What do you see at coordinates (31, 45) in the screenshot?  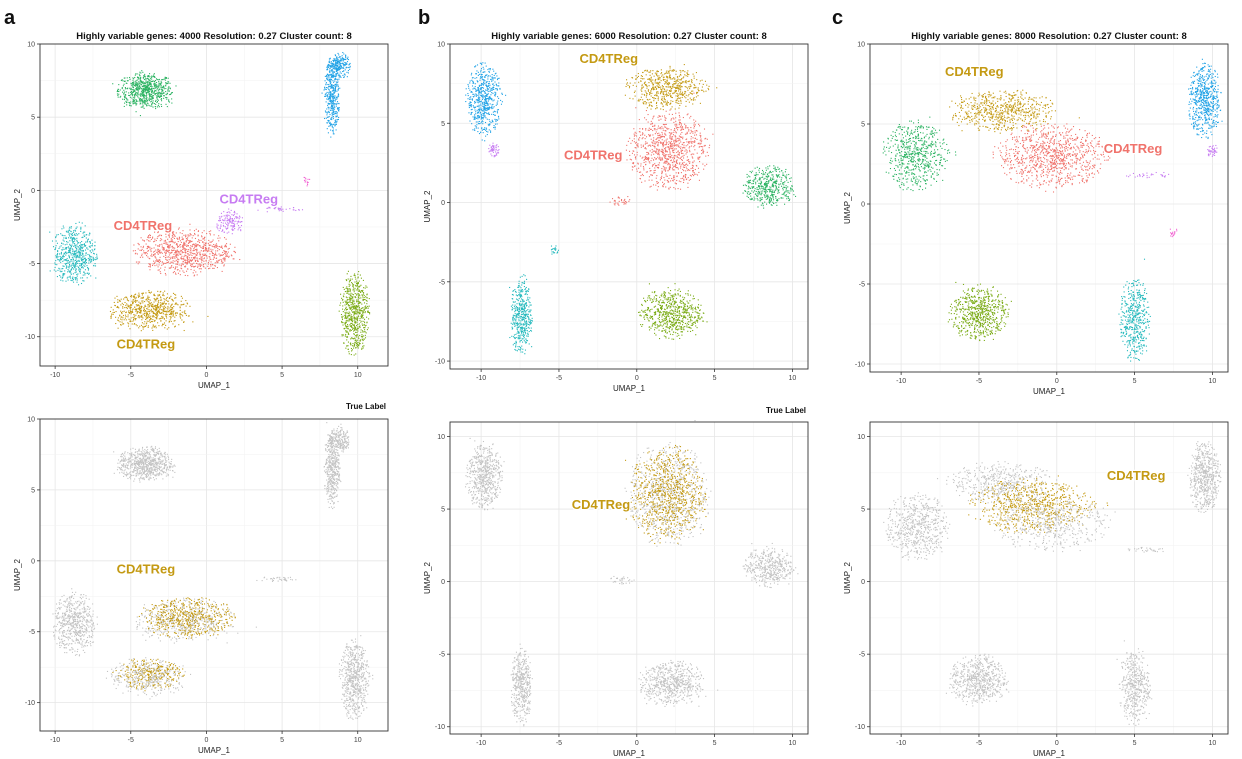 I see `y-tick-label: 10` at bounding box center [31, 45].